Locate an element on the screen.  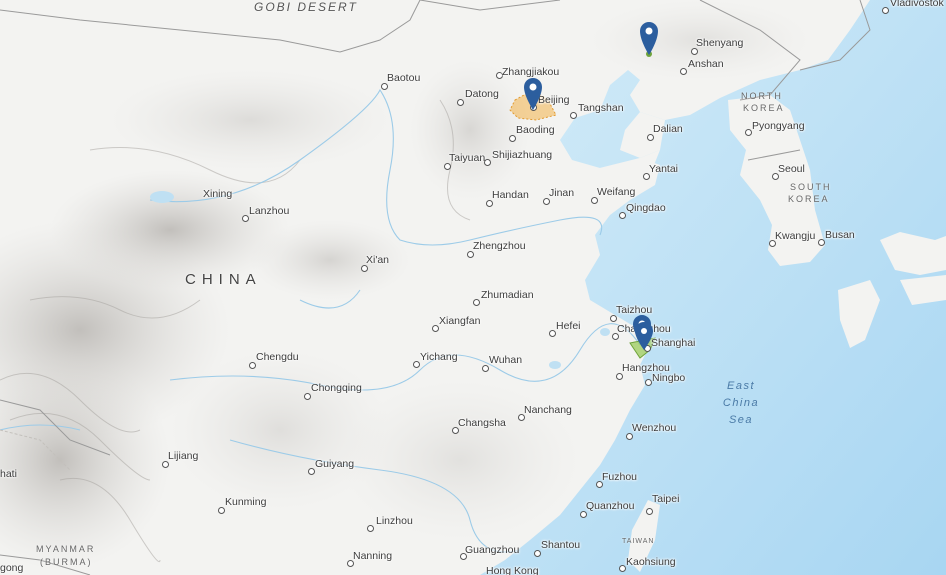
region-china-label: CHINA is located at coordinates (223, 279).